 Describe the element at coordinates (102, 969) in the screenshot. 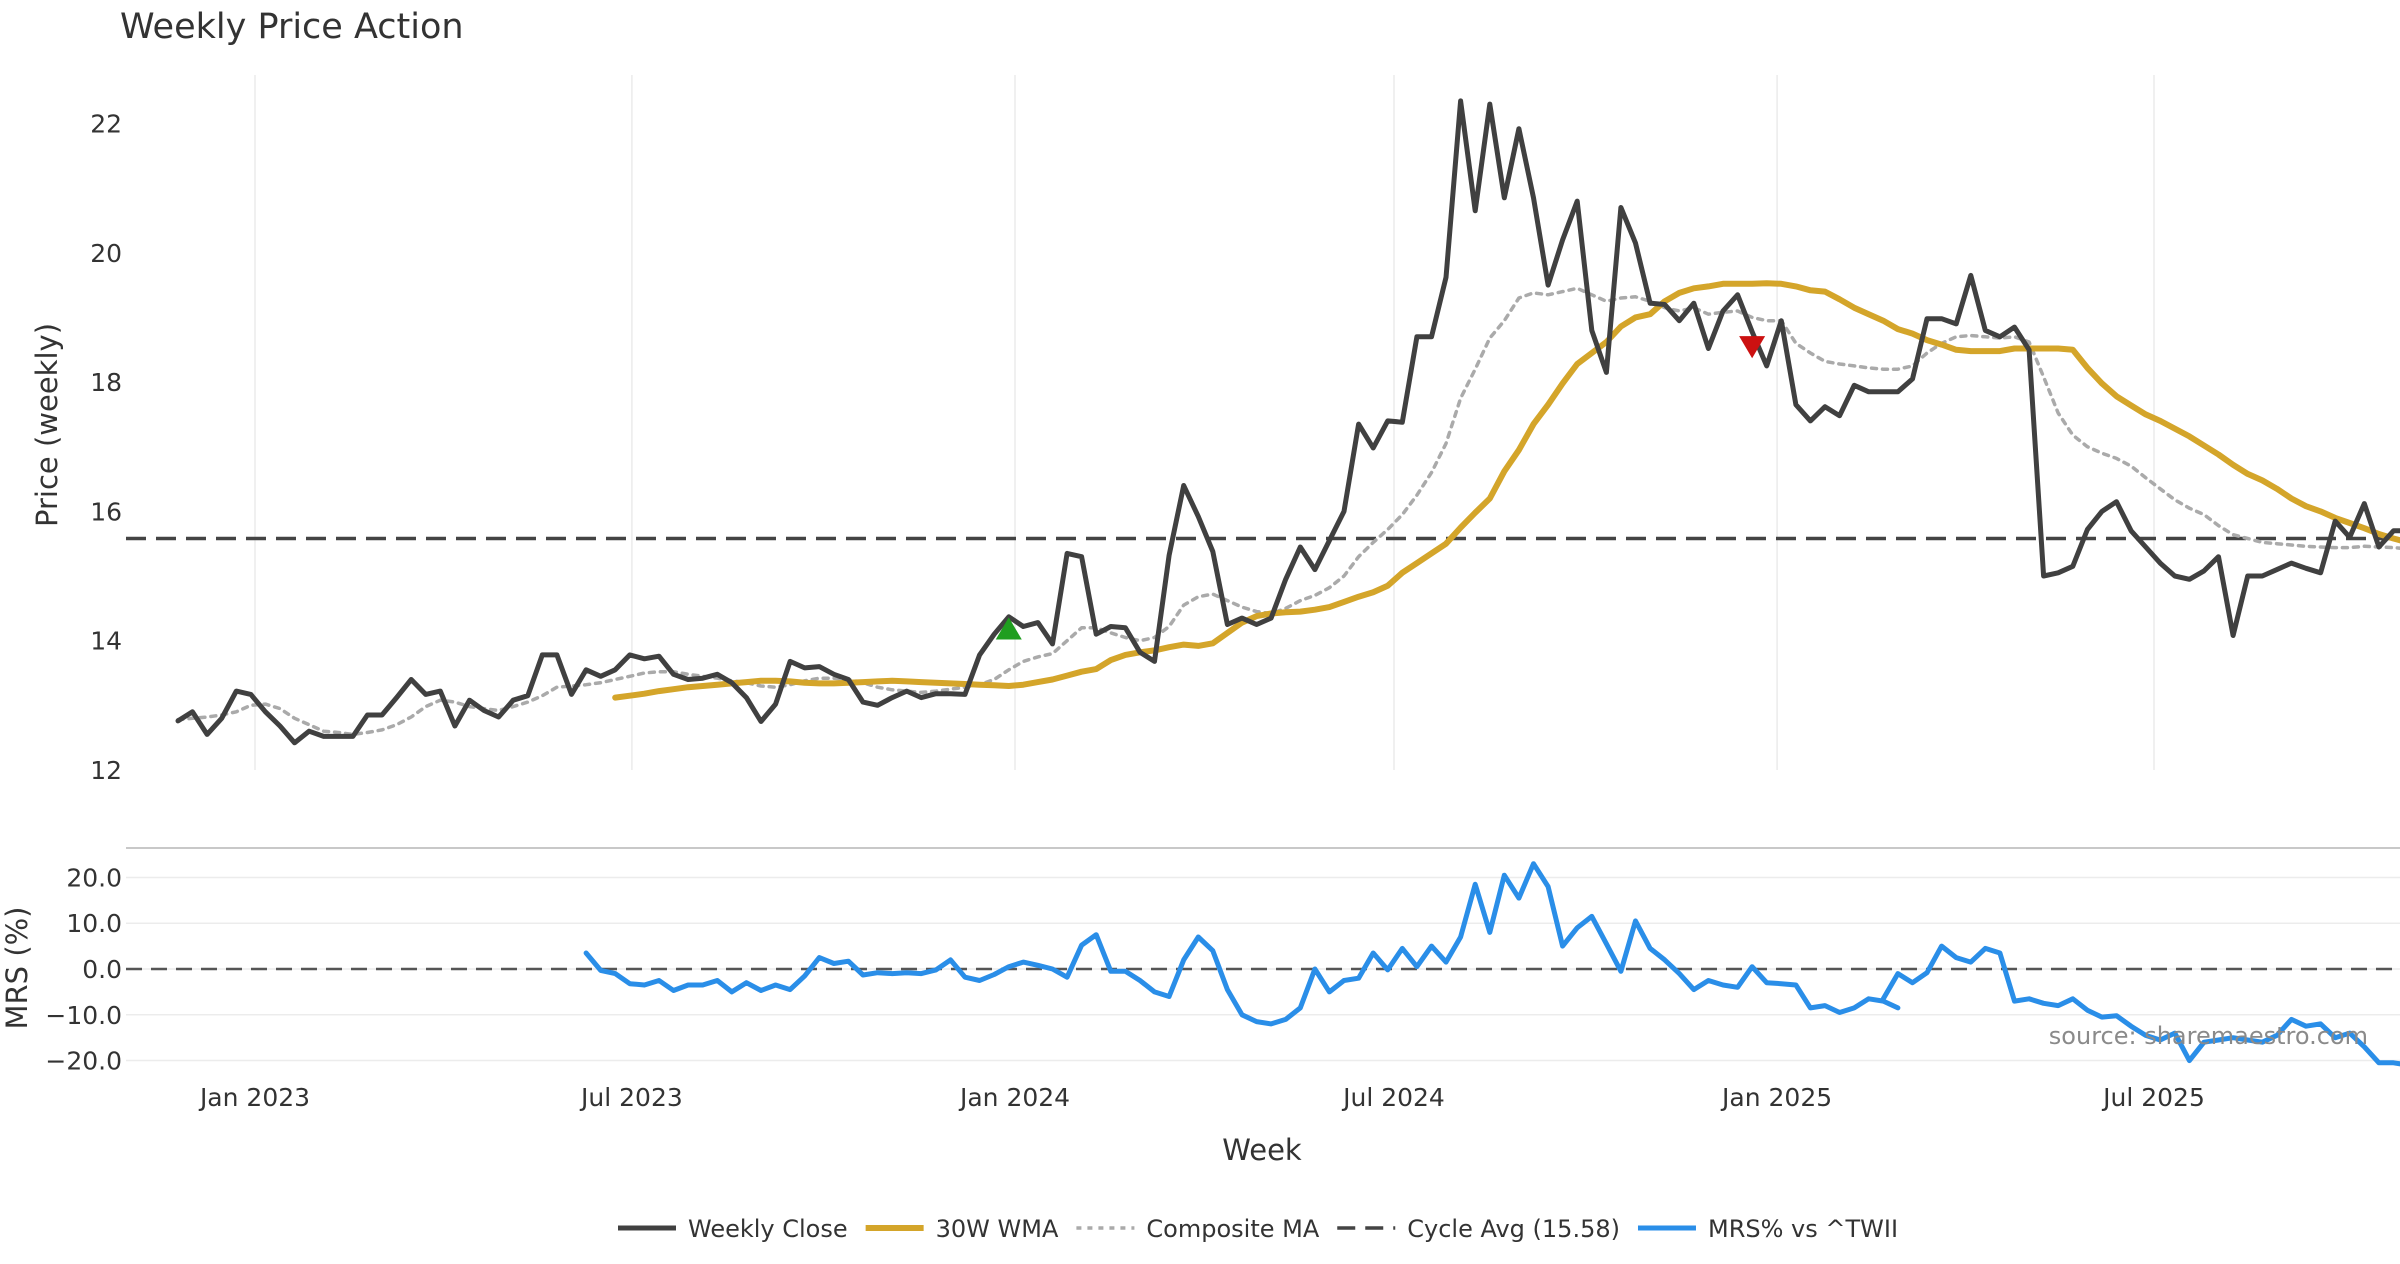

I see `mrs-y-tick-label: 0.0` at that location.